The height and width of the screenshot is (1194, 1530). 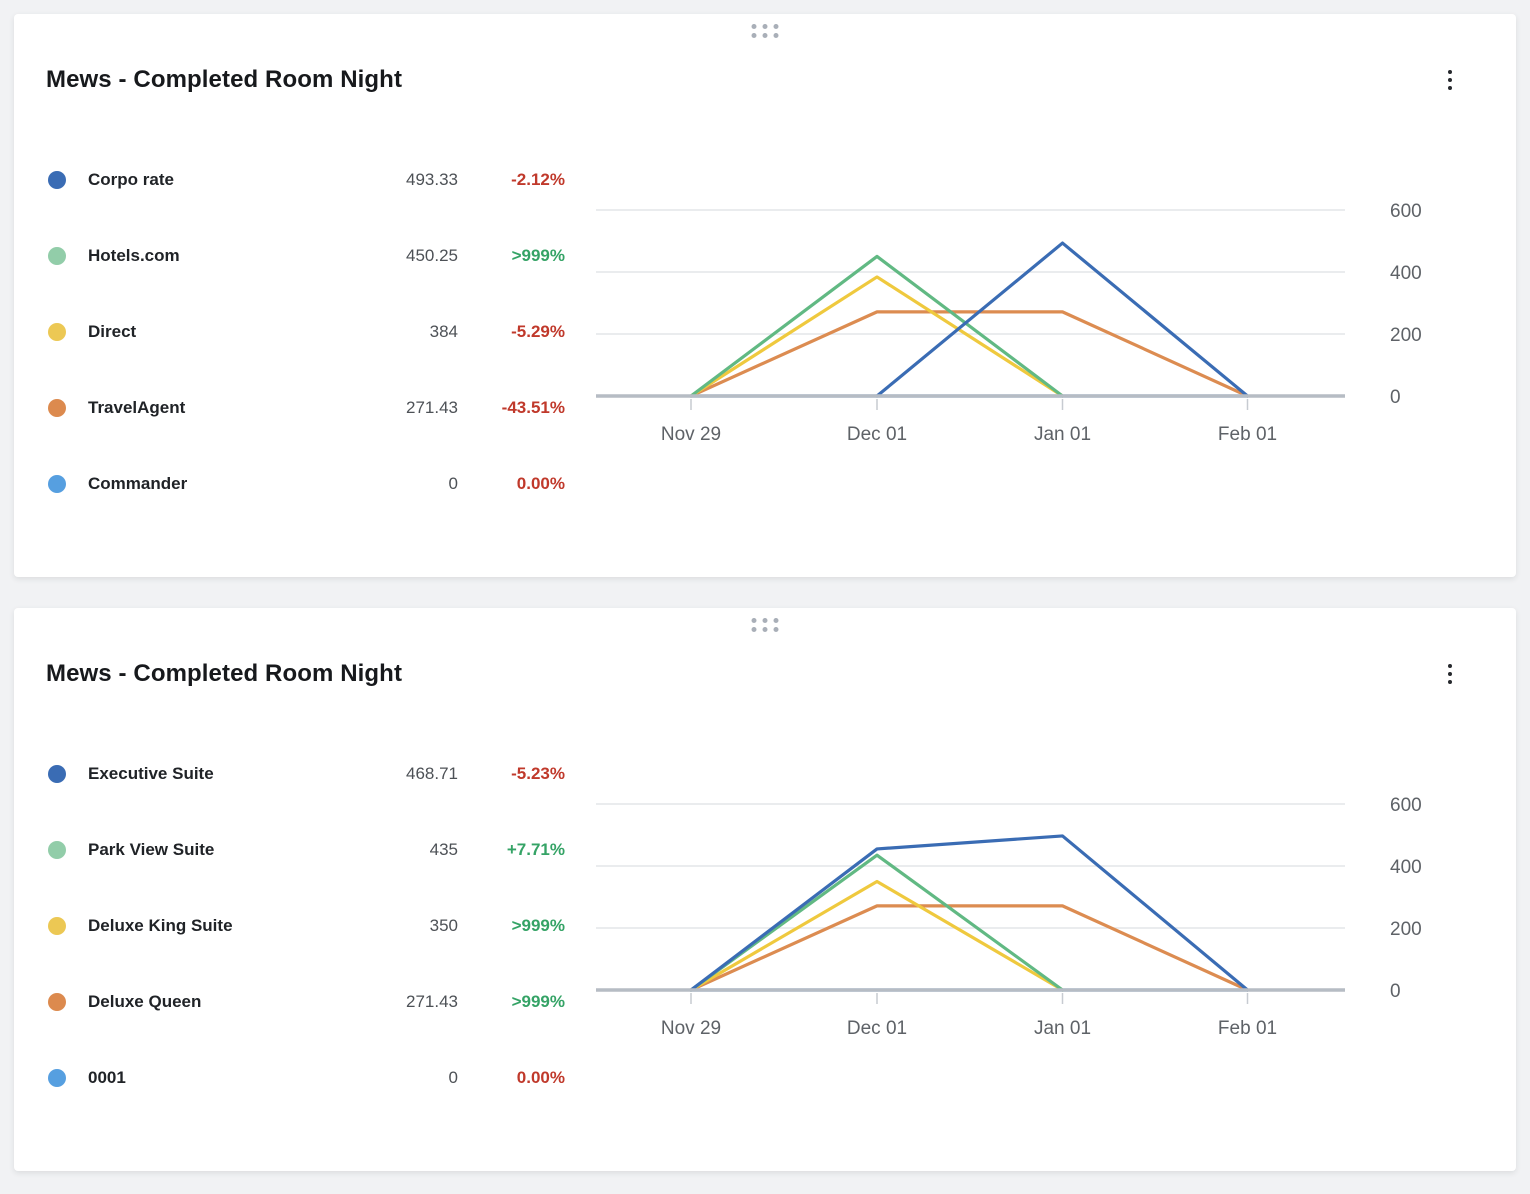 I want to click on series-name: Commander, so click(x=138, y=483).